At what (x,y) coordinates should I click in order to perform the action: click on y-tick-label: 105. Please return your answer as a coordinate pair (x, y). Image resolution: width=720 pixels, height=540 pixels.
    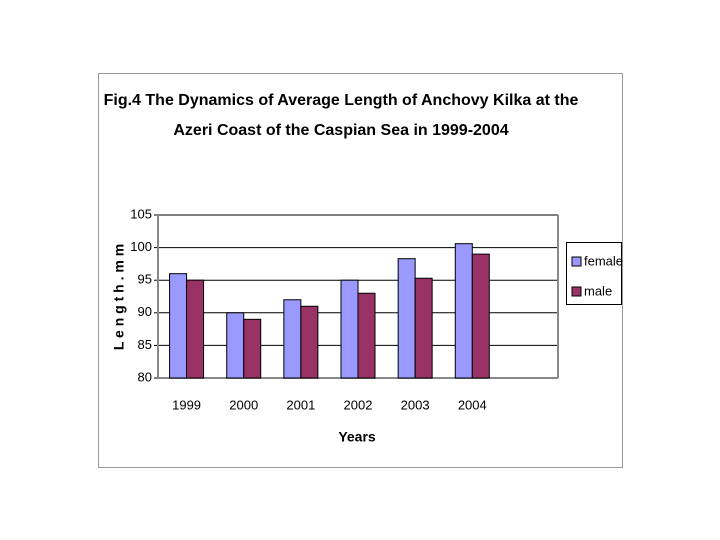
    Looking at the image, I should click on (141, 213).